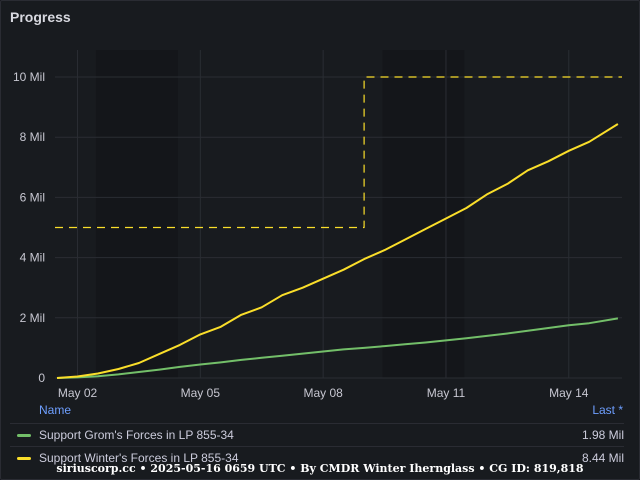 The image size is (640, 480). Describe the element at coordinates (607, 410) in the screenshot. I see `legend-last-header: Last *` at that location.